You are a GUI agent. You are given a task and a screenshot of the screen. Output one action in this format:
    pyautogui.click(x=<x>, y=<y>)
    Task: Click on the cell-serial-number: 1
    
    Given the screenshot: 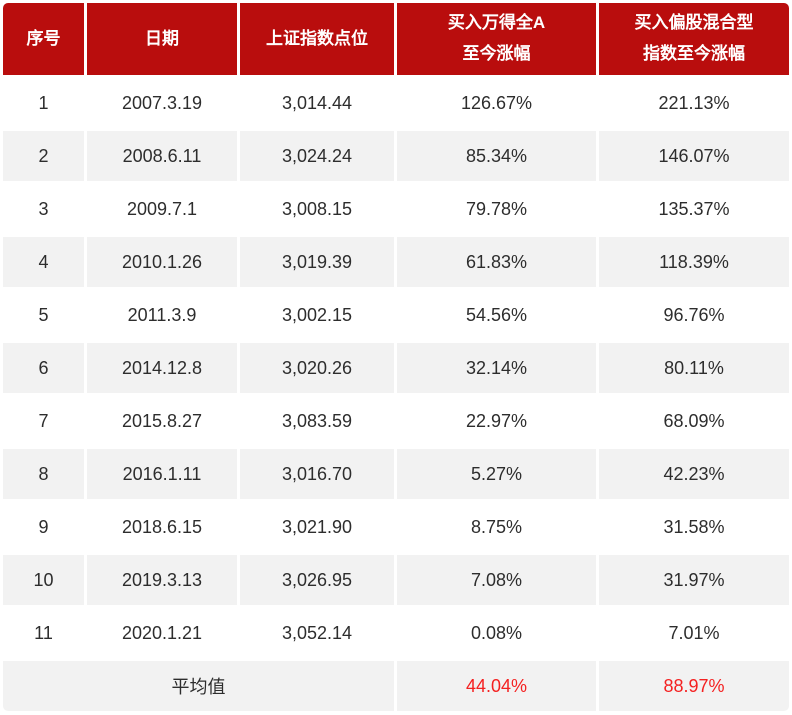 What is the action you would take?
    pyautogui.click(x=43, y=103)
    